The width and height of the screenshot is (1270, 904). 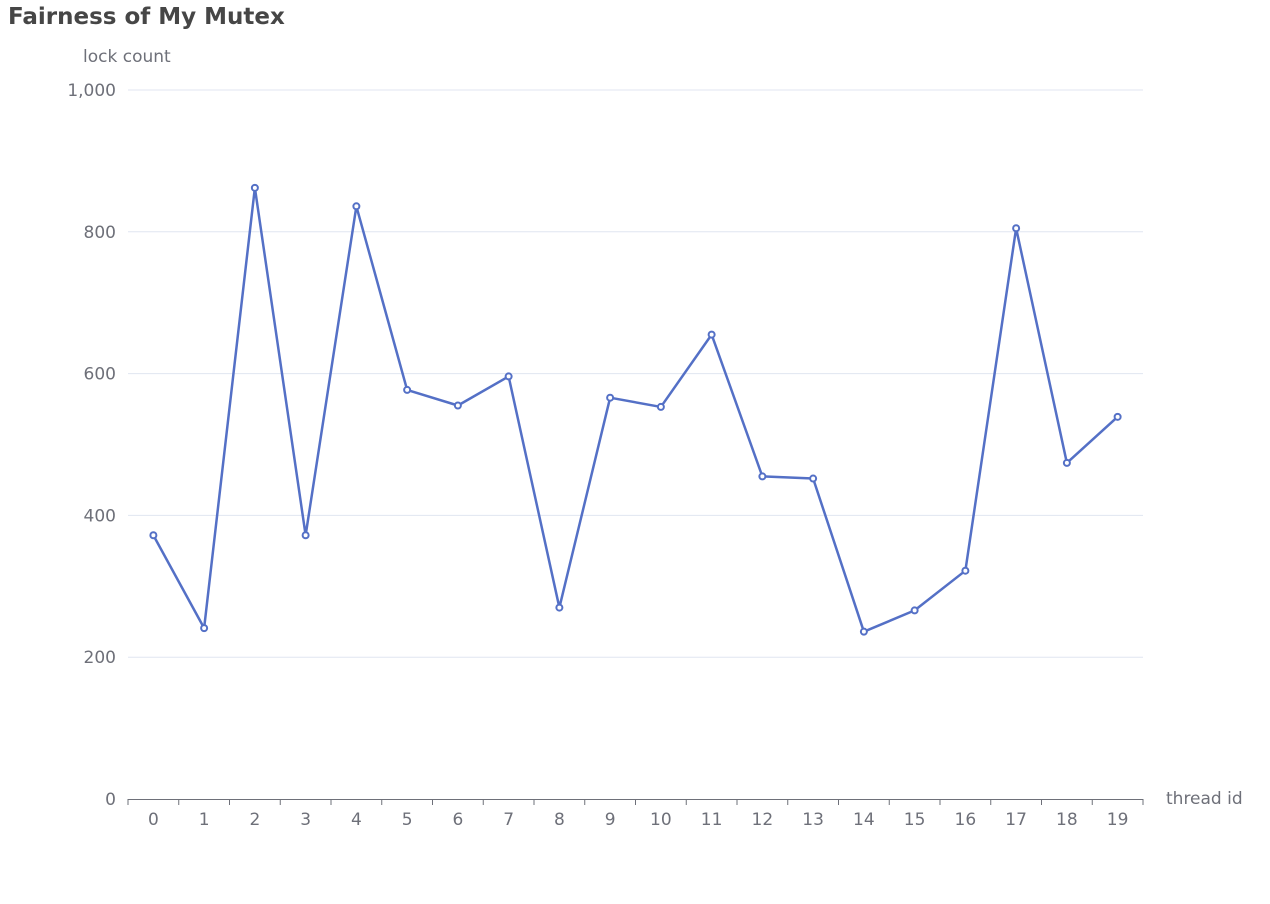 What do you see at coordinates (763, 820) in the screenshot?
I see `x-tick-label: 12` at bounding box center [763, 820].